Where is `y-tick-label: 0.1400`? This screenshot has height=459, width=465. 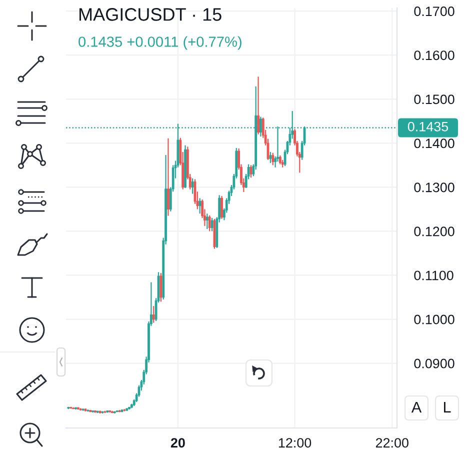
y-tick-label: 0.1400 is located at coordinates (434, 143).